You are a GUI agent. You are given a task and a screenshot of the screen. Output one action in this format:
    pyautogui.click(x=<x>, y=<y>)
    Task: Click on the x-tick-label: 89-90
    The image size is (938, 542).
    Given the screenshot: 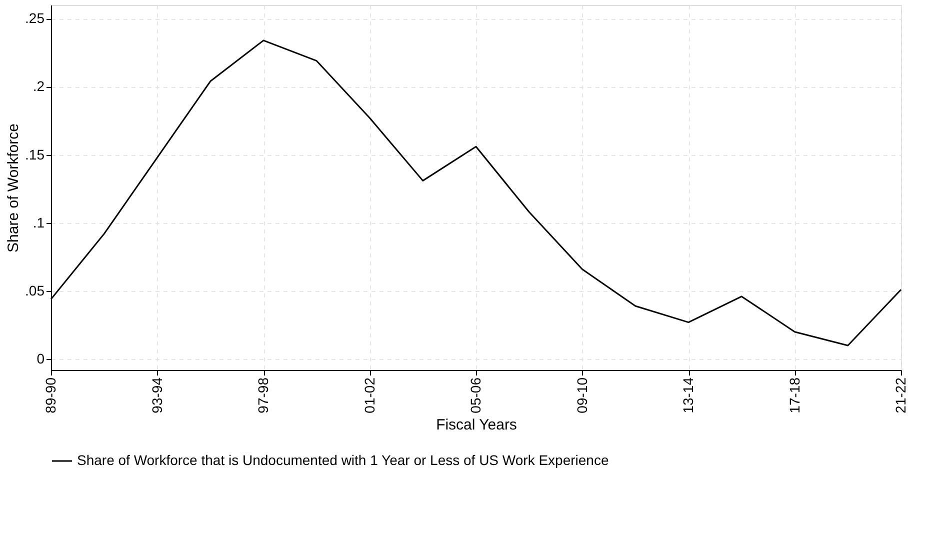 What is the action you would take?
    pyautogui.click(x=50, y=395)
    